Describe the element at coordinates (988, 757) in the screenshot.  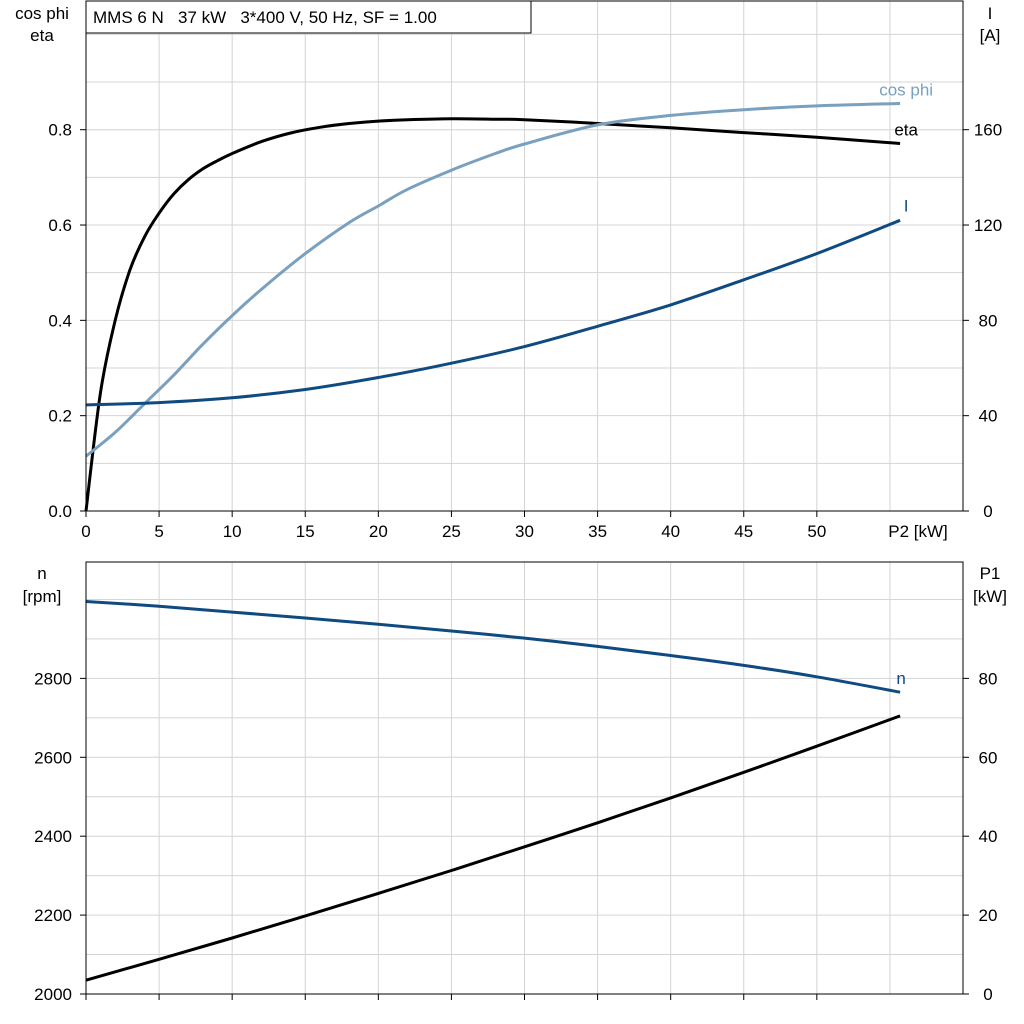
I see `right-tick-label: 60` at that location.